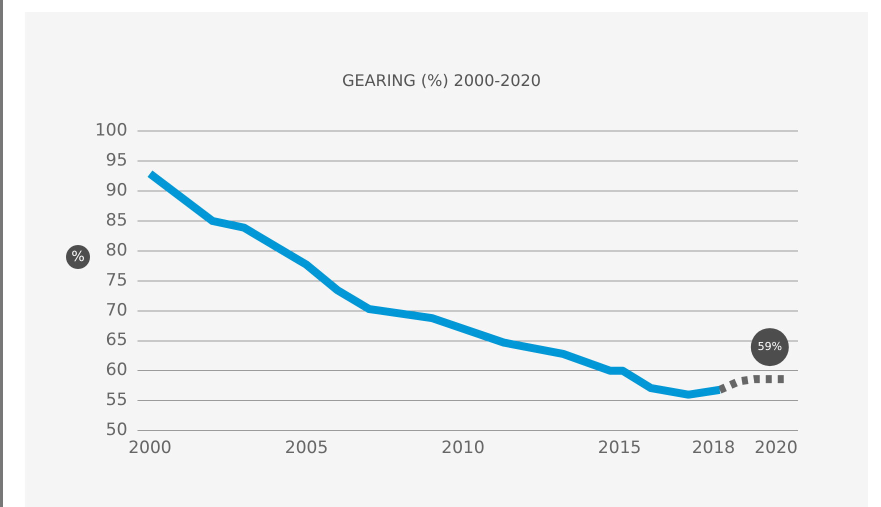 The width and height of the screenshot is (881, 507). I want to click on y-tick-label: 65, so click(117, 340).